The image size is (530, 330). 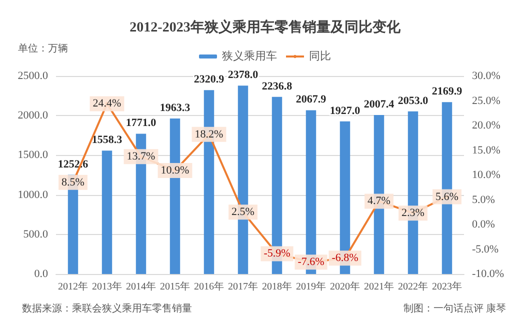 What do you see at coordinates (277, 286) in the screenshot?
I see `x-tick-label: 2018年` at bounding box center [277, 286].